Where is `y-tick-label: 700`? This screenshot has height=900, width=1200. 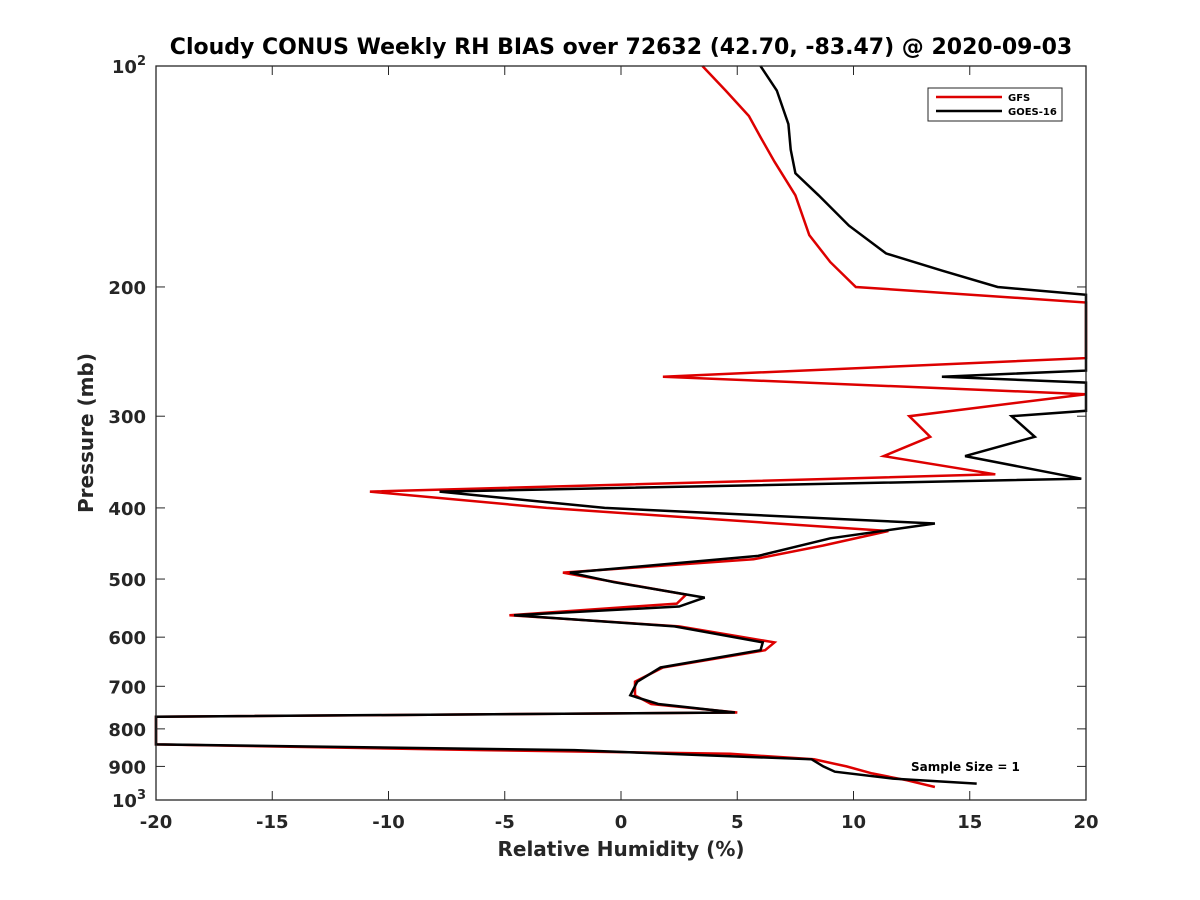 y-tick-label: 700 is located at coordinates (127, 687).